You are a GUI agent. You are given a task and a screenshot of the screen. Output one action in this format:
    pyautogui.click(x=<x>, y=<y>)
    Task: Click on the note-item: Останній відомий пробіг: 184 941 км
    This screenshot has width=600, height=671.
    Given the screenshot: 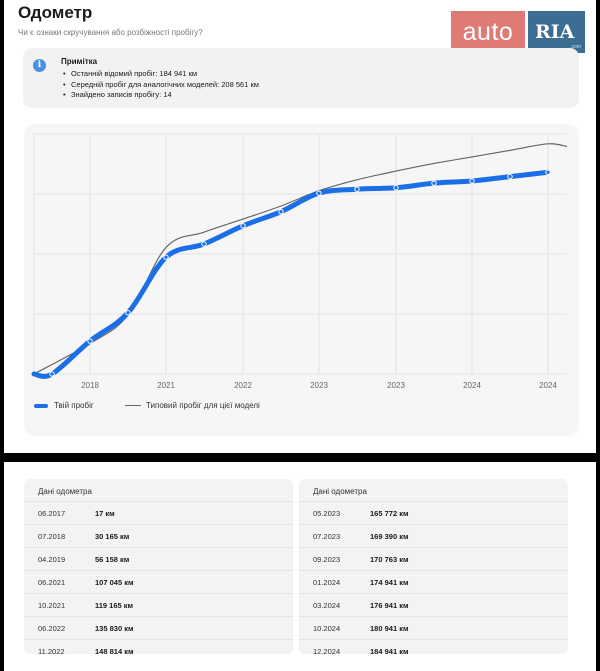 What is the action you would take?
    pyautogui.click(x=161, y=74)
    